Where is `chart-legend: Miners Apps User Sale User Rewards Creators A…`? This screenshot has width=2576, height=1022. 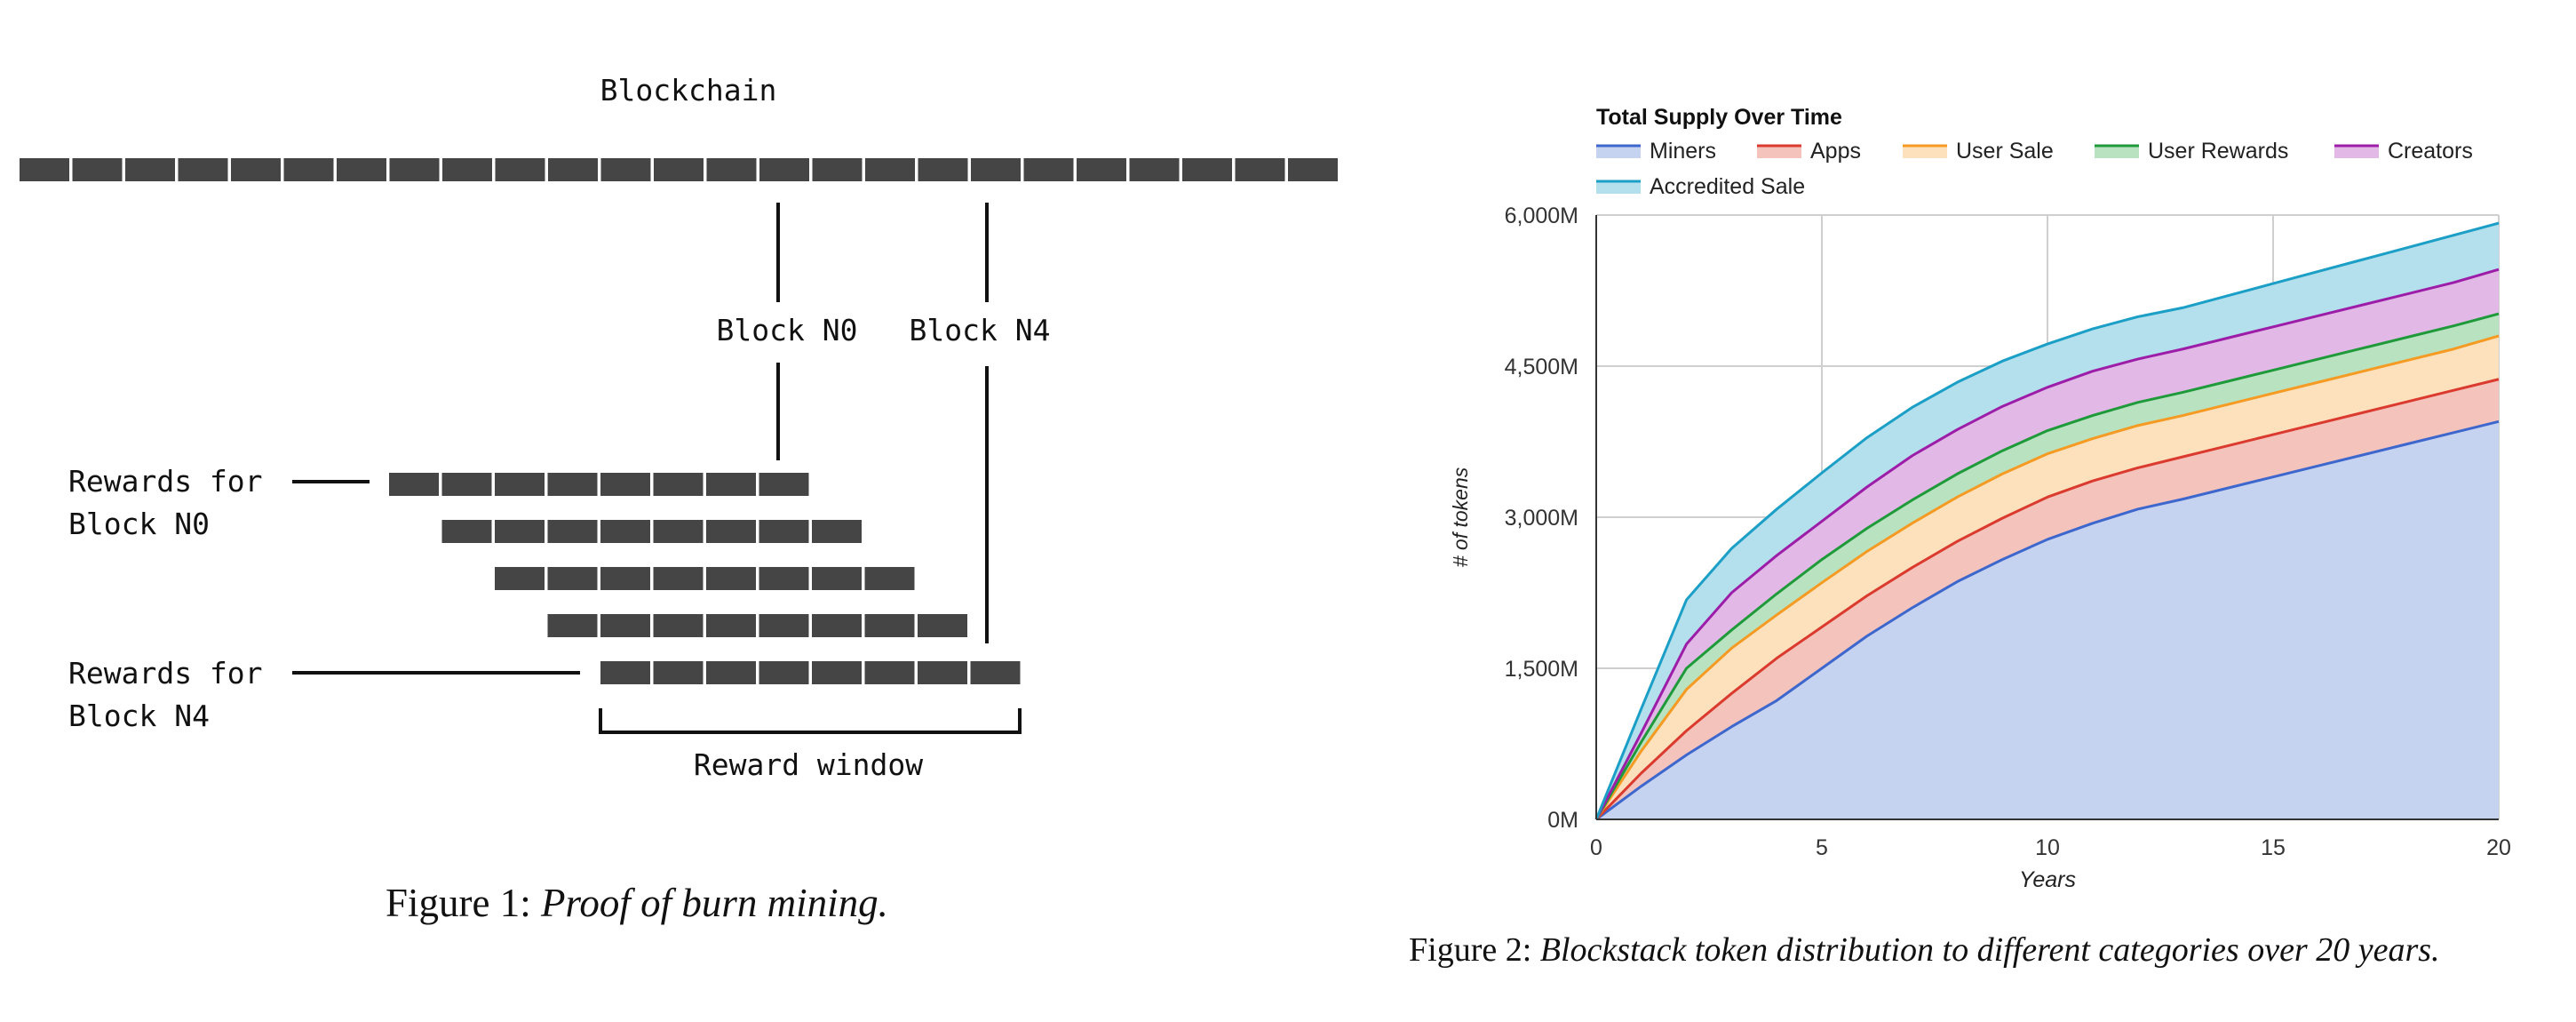 chart-legend: Miners Apps User Sale User Rewards Creators A… is located at coordinates (2034, 169).